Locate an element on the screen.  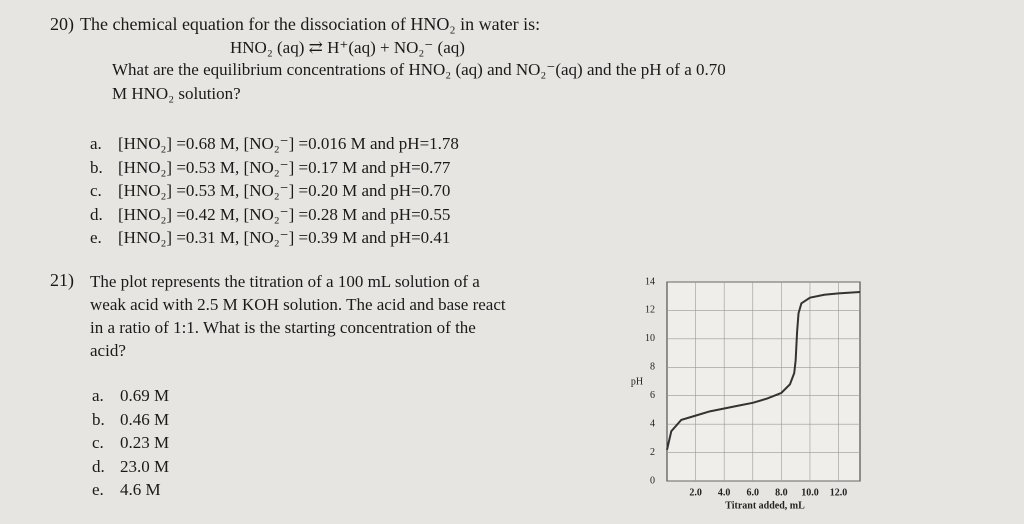
equation: HNO₂ (aq) ⇄ H⁺(aq) + NO₂⁻ (aq) is located at coordinates (347, 47).